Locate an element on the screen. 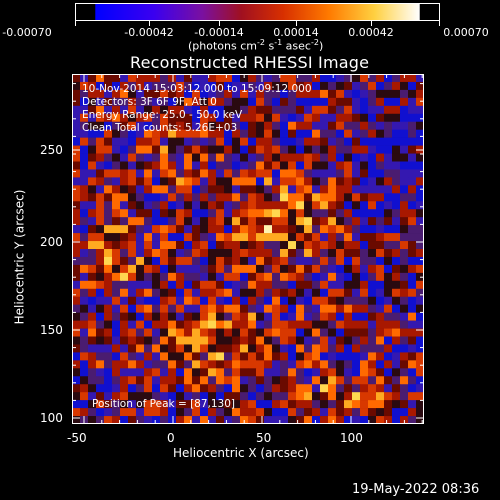 This screenshot has width=500, height=500. colorbar-tick-mark is located at coordinates (371, 23).